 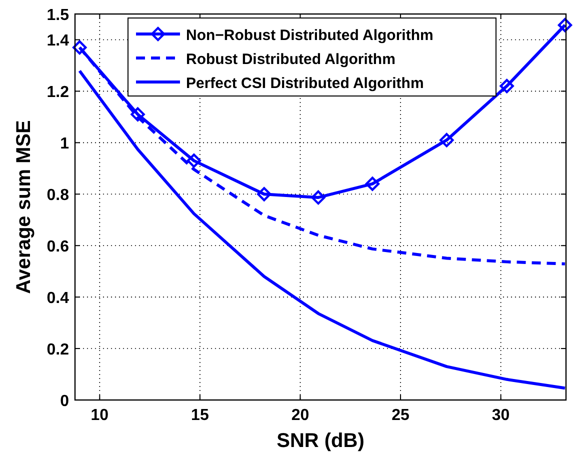 I want to click on x-axis-title: SNR (dB), so click(x=320, y=441).